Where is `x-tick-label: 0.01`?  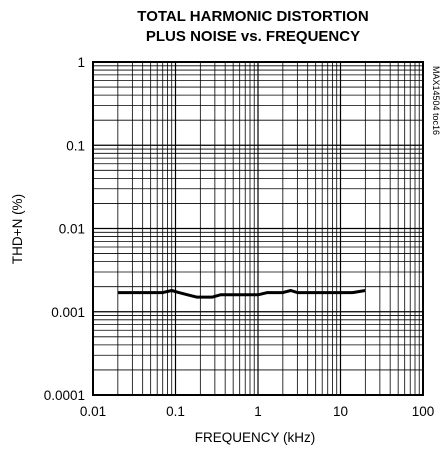 x-tick-label: 0.01 is located at coordinates (93, 411).